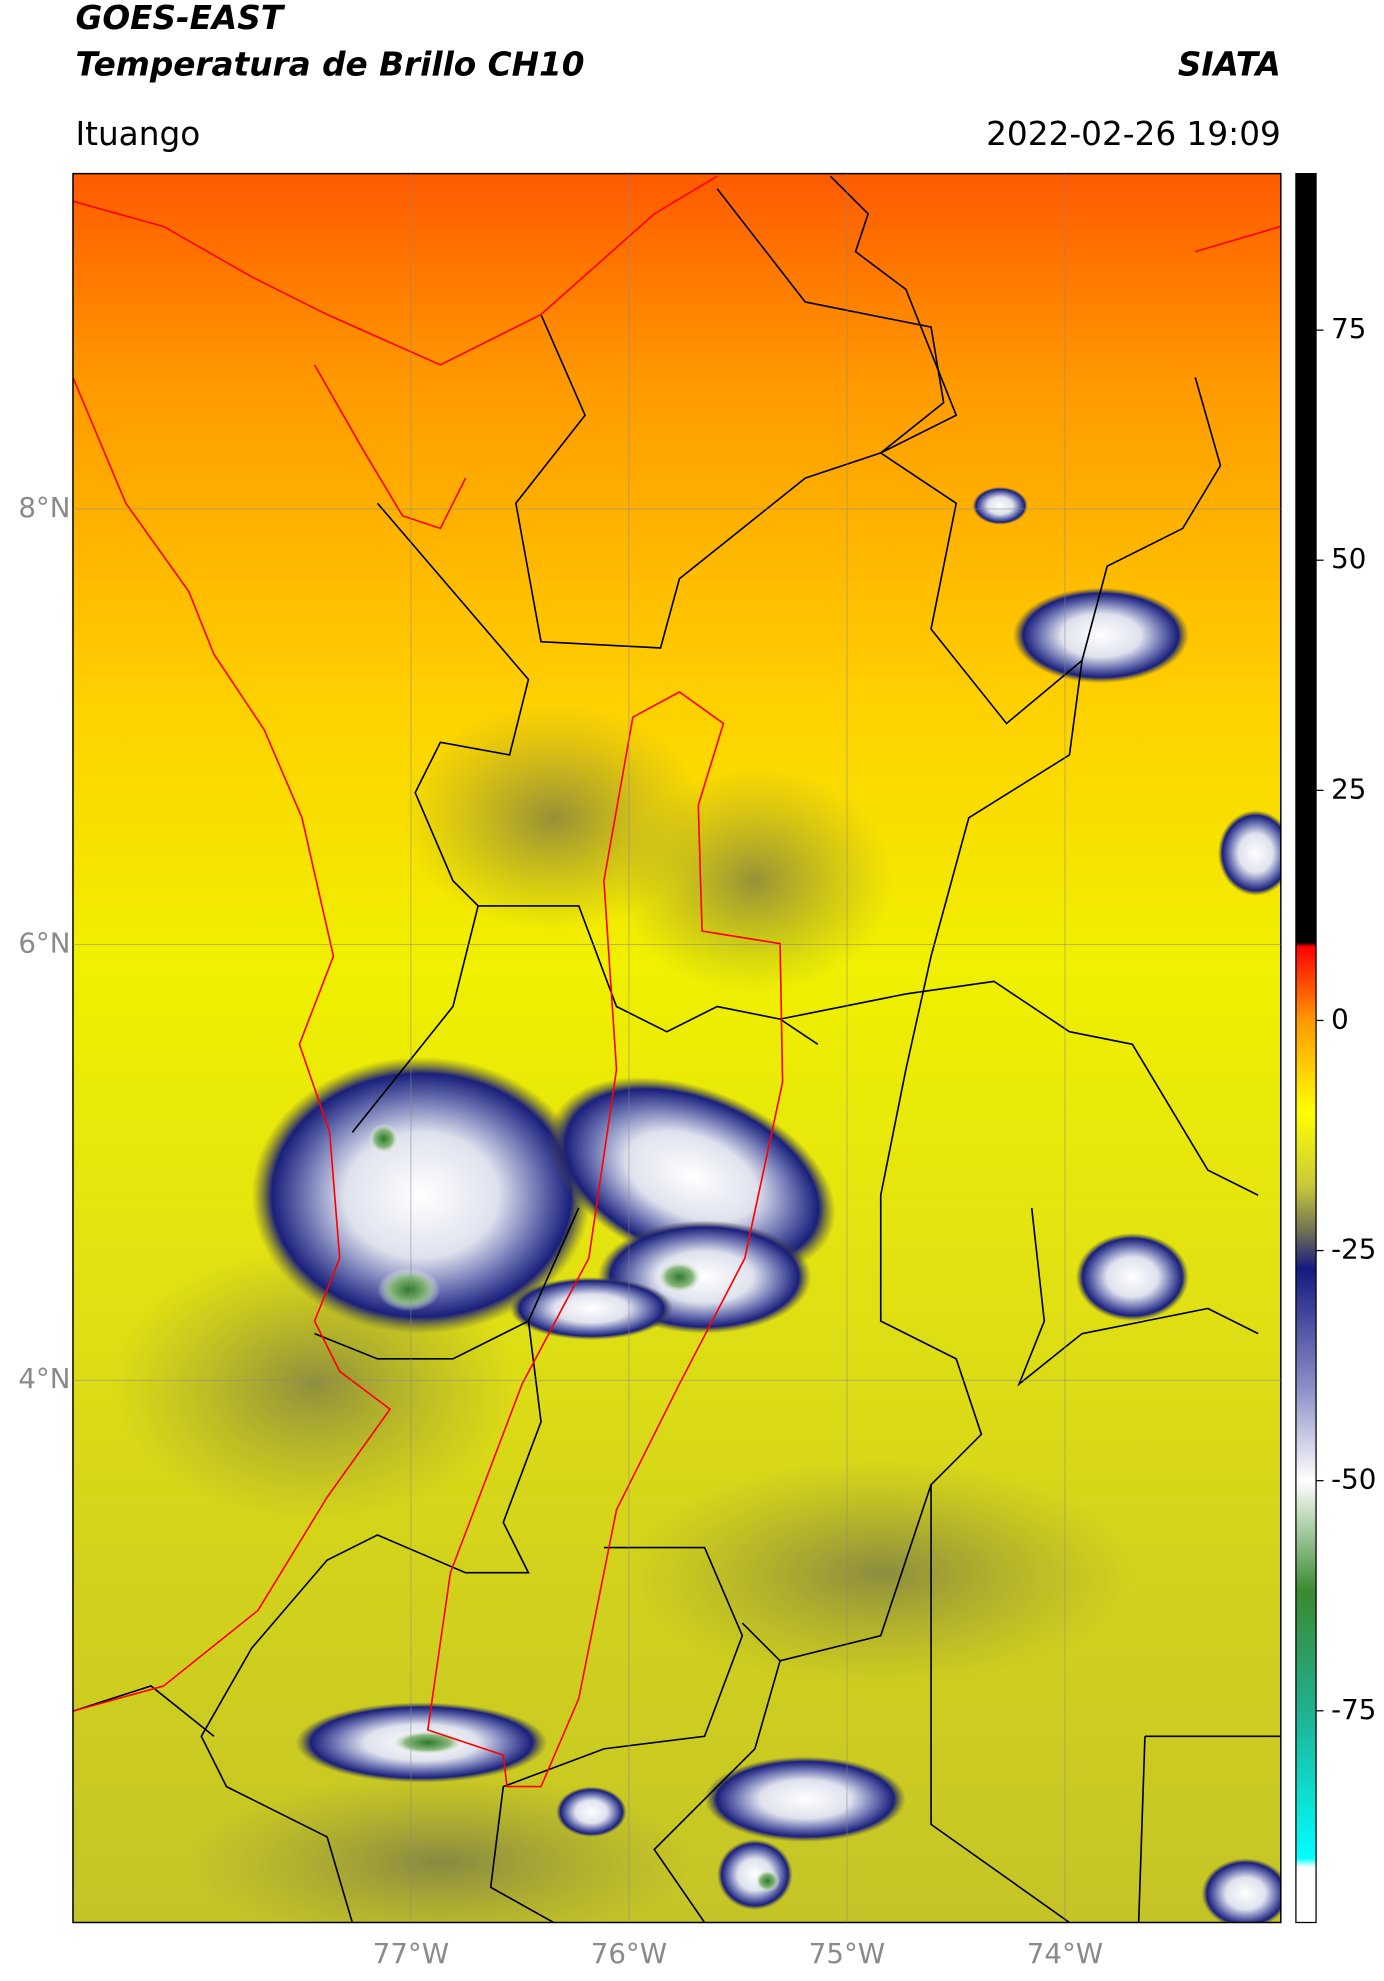 The image size is (1384, 1981). I want to click on subtitle: Temperatura de Brillo CH10, so click(329, 65).